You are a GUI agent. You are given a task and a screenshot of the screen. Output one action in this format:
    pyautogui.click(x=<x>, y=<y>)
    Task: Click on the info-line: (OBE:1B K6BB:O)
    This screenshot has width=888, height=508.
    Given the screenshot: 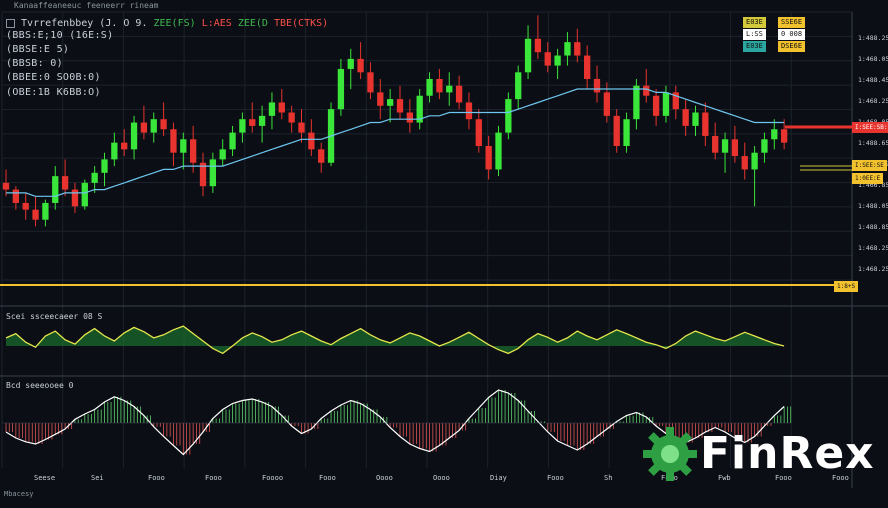 What is the action you would take?
    pyautogui.click(x=53, y=92)
    